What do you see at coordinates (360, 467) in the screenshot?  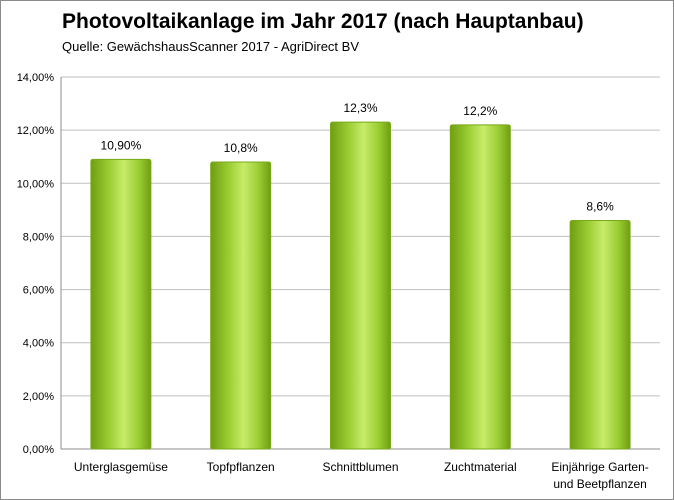 I see `x-category-label: Schnittblumen` at bounding box center [360, 467].